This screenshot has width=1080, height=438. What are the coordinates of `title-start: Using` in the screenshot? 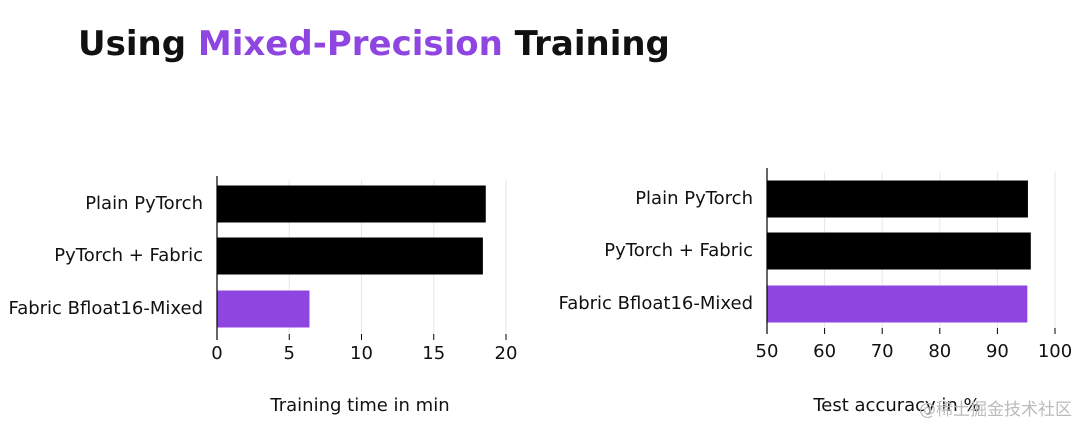 It's located at (132, 44).